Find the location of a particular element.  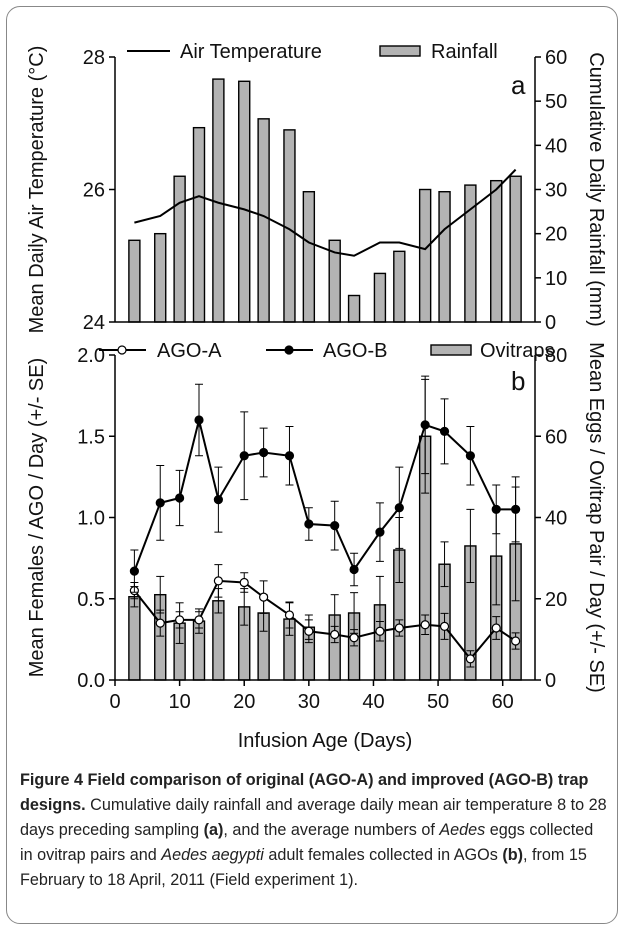

caption-label: Figure 4 is located at coordinates (51, 780).